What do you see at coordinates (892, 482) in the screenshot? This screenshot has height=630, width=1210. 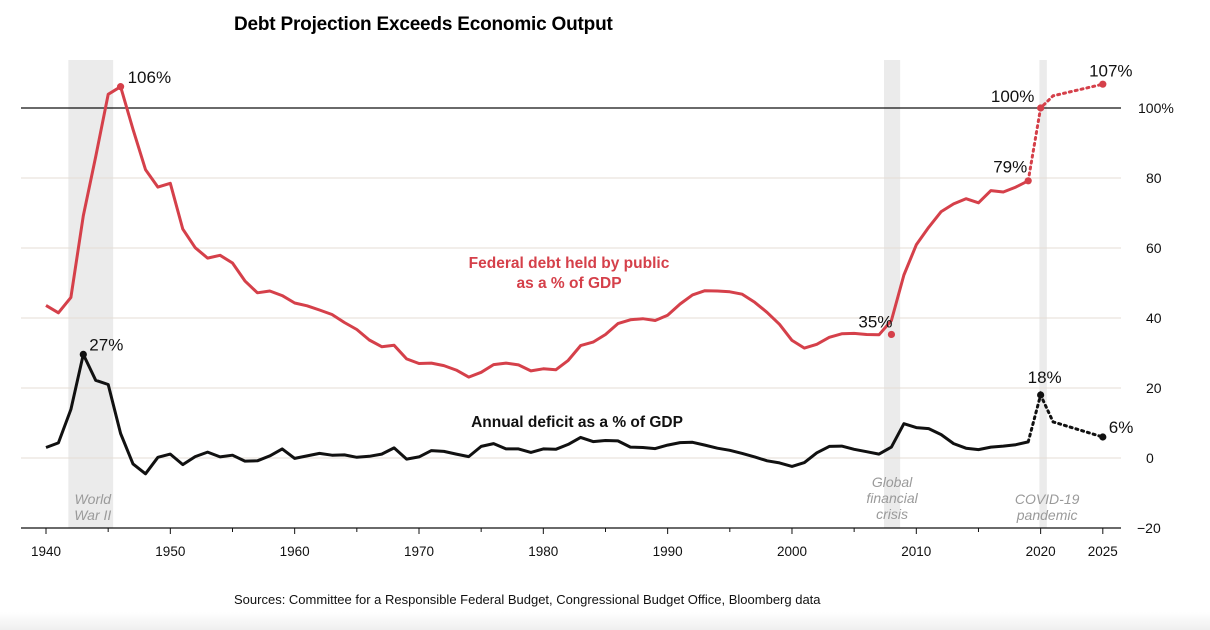 I see `shaded-period-label: Global` at bounding box center [892, 482].